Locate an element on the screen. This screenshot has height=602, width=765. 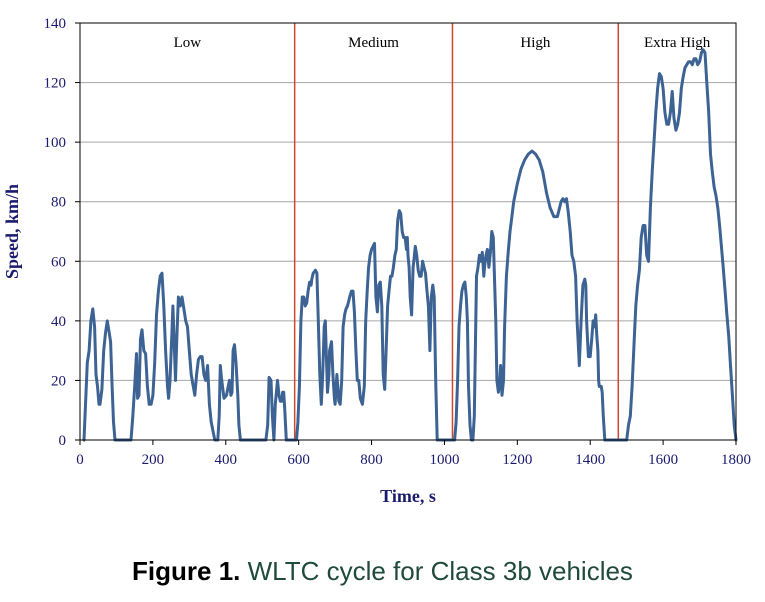
y-tick-label: 80 is located at coordinates (58, 203).